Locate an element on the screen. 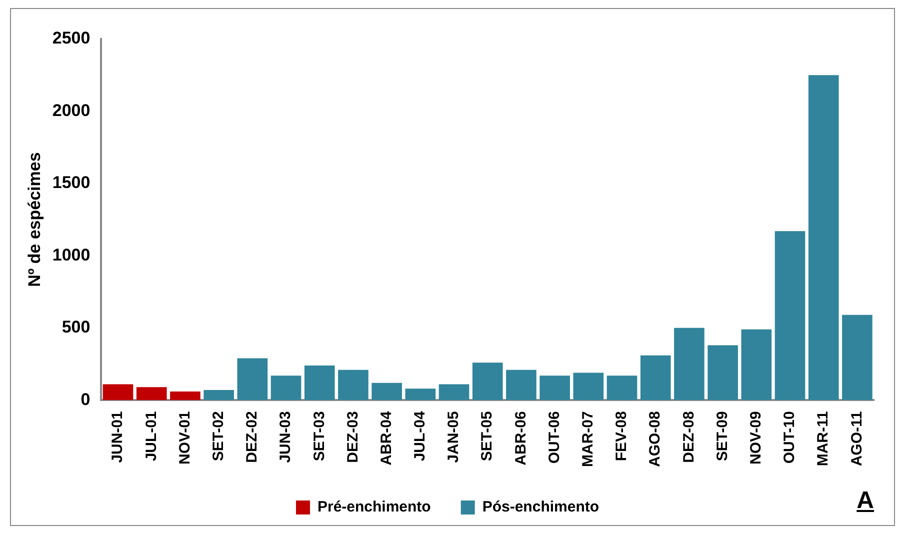 The height and width of the screenshot is (534, 903). text: A is located at coordinates (865, 501).